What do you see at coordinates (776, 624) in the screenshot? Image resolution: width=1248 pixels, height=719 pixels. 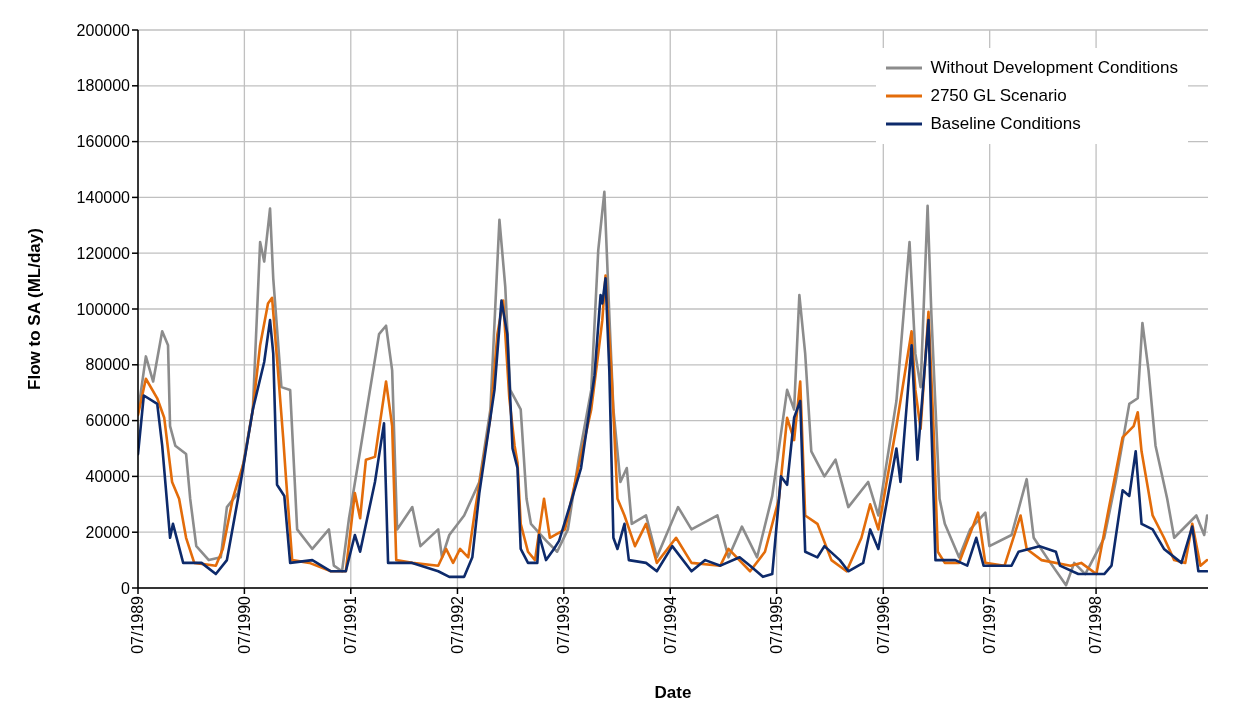 I see `x-tick-label: 07/1995` at bounding box center [776, 624].